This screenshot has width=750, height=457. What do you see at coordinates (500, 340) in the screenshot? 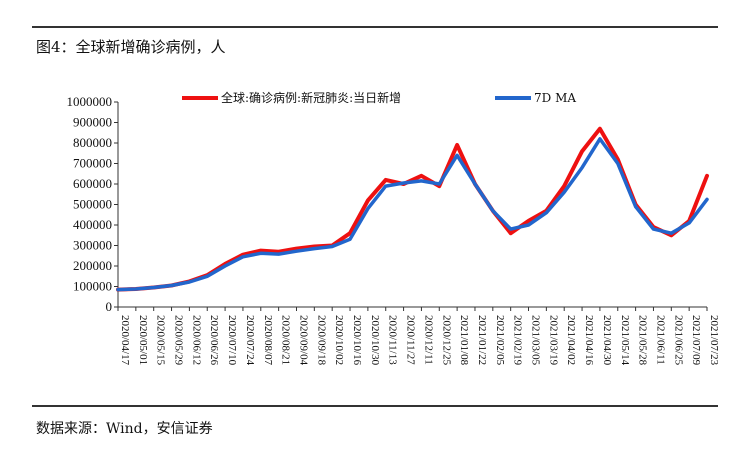
I see `x-tick-label: 2021/02/05` at bounding box center [500, 340].